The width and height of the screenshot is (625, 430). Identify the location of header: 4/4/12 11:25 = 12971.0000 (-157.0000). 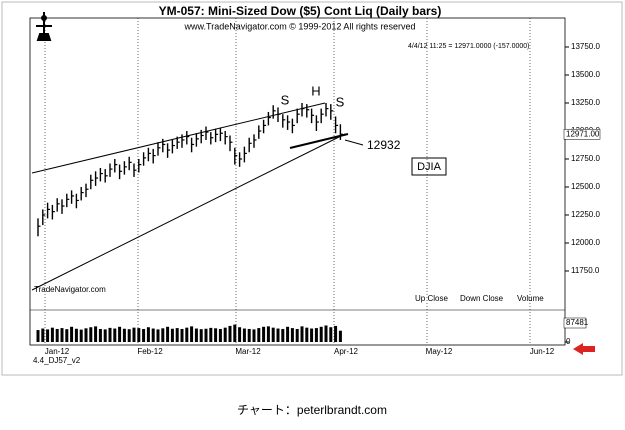
(469, 46).